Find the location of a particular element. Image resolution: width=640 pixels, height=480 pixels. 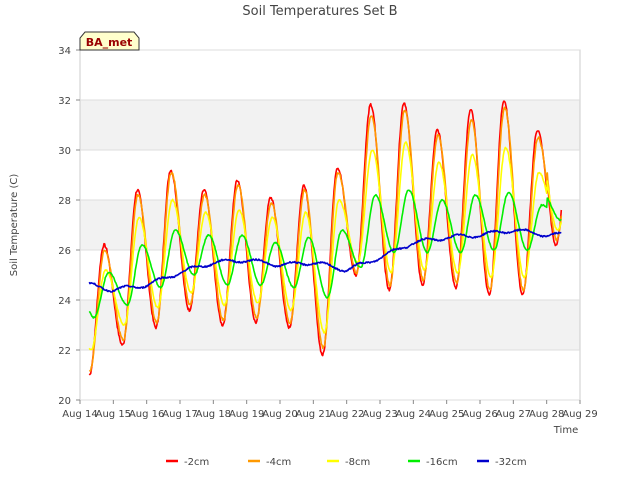

legend-label: -2cm is located at coordinates (196, 462).